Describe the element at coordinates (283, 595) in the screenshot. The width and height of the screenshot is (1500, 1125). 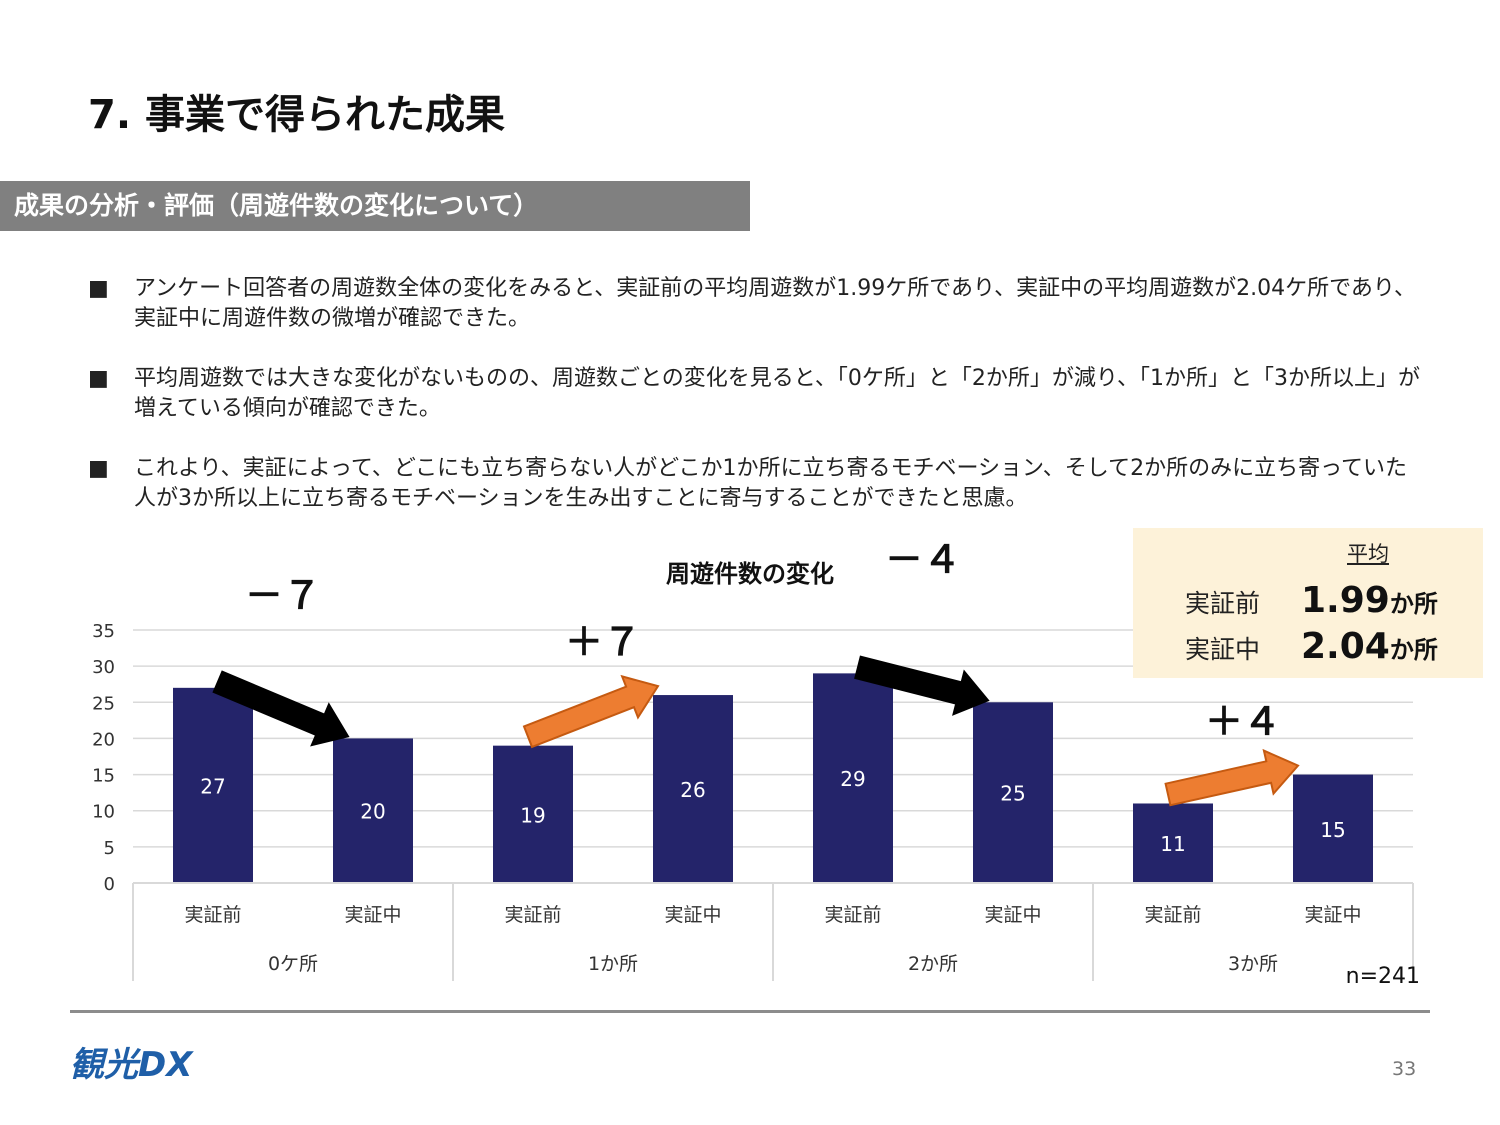
I see `change-annotation: －７` at that location.